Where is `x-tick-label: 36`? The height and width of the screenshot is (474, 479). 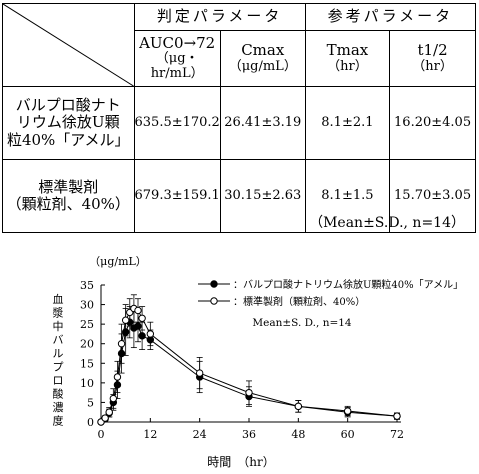 x-tick-label: 36 is located at coordinates (249, 434).